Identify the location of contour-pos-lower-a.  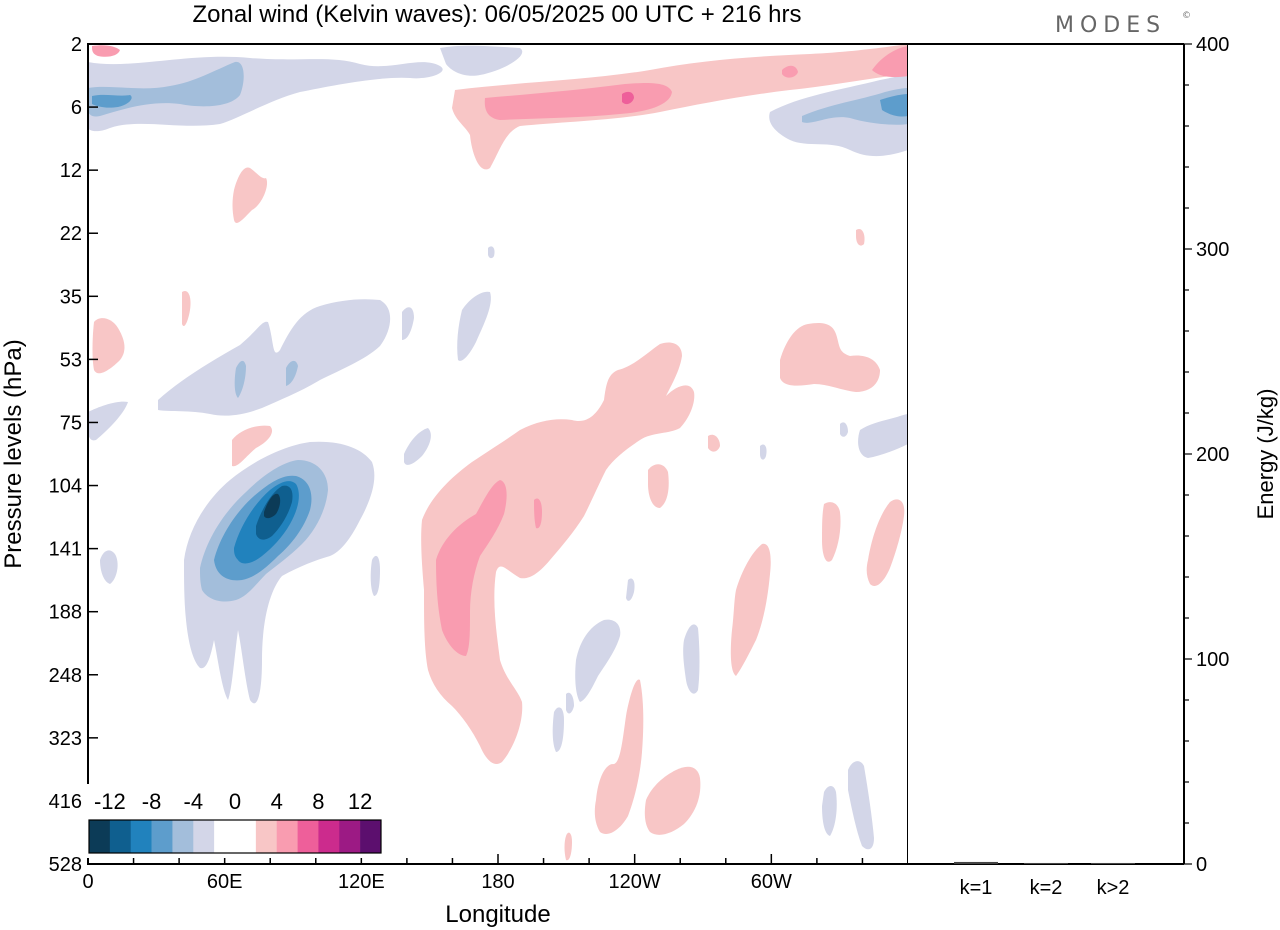
(619, 757).